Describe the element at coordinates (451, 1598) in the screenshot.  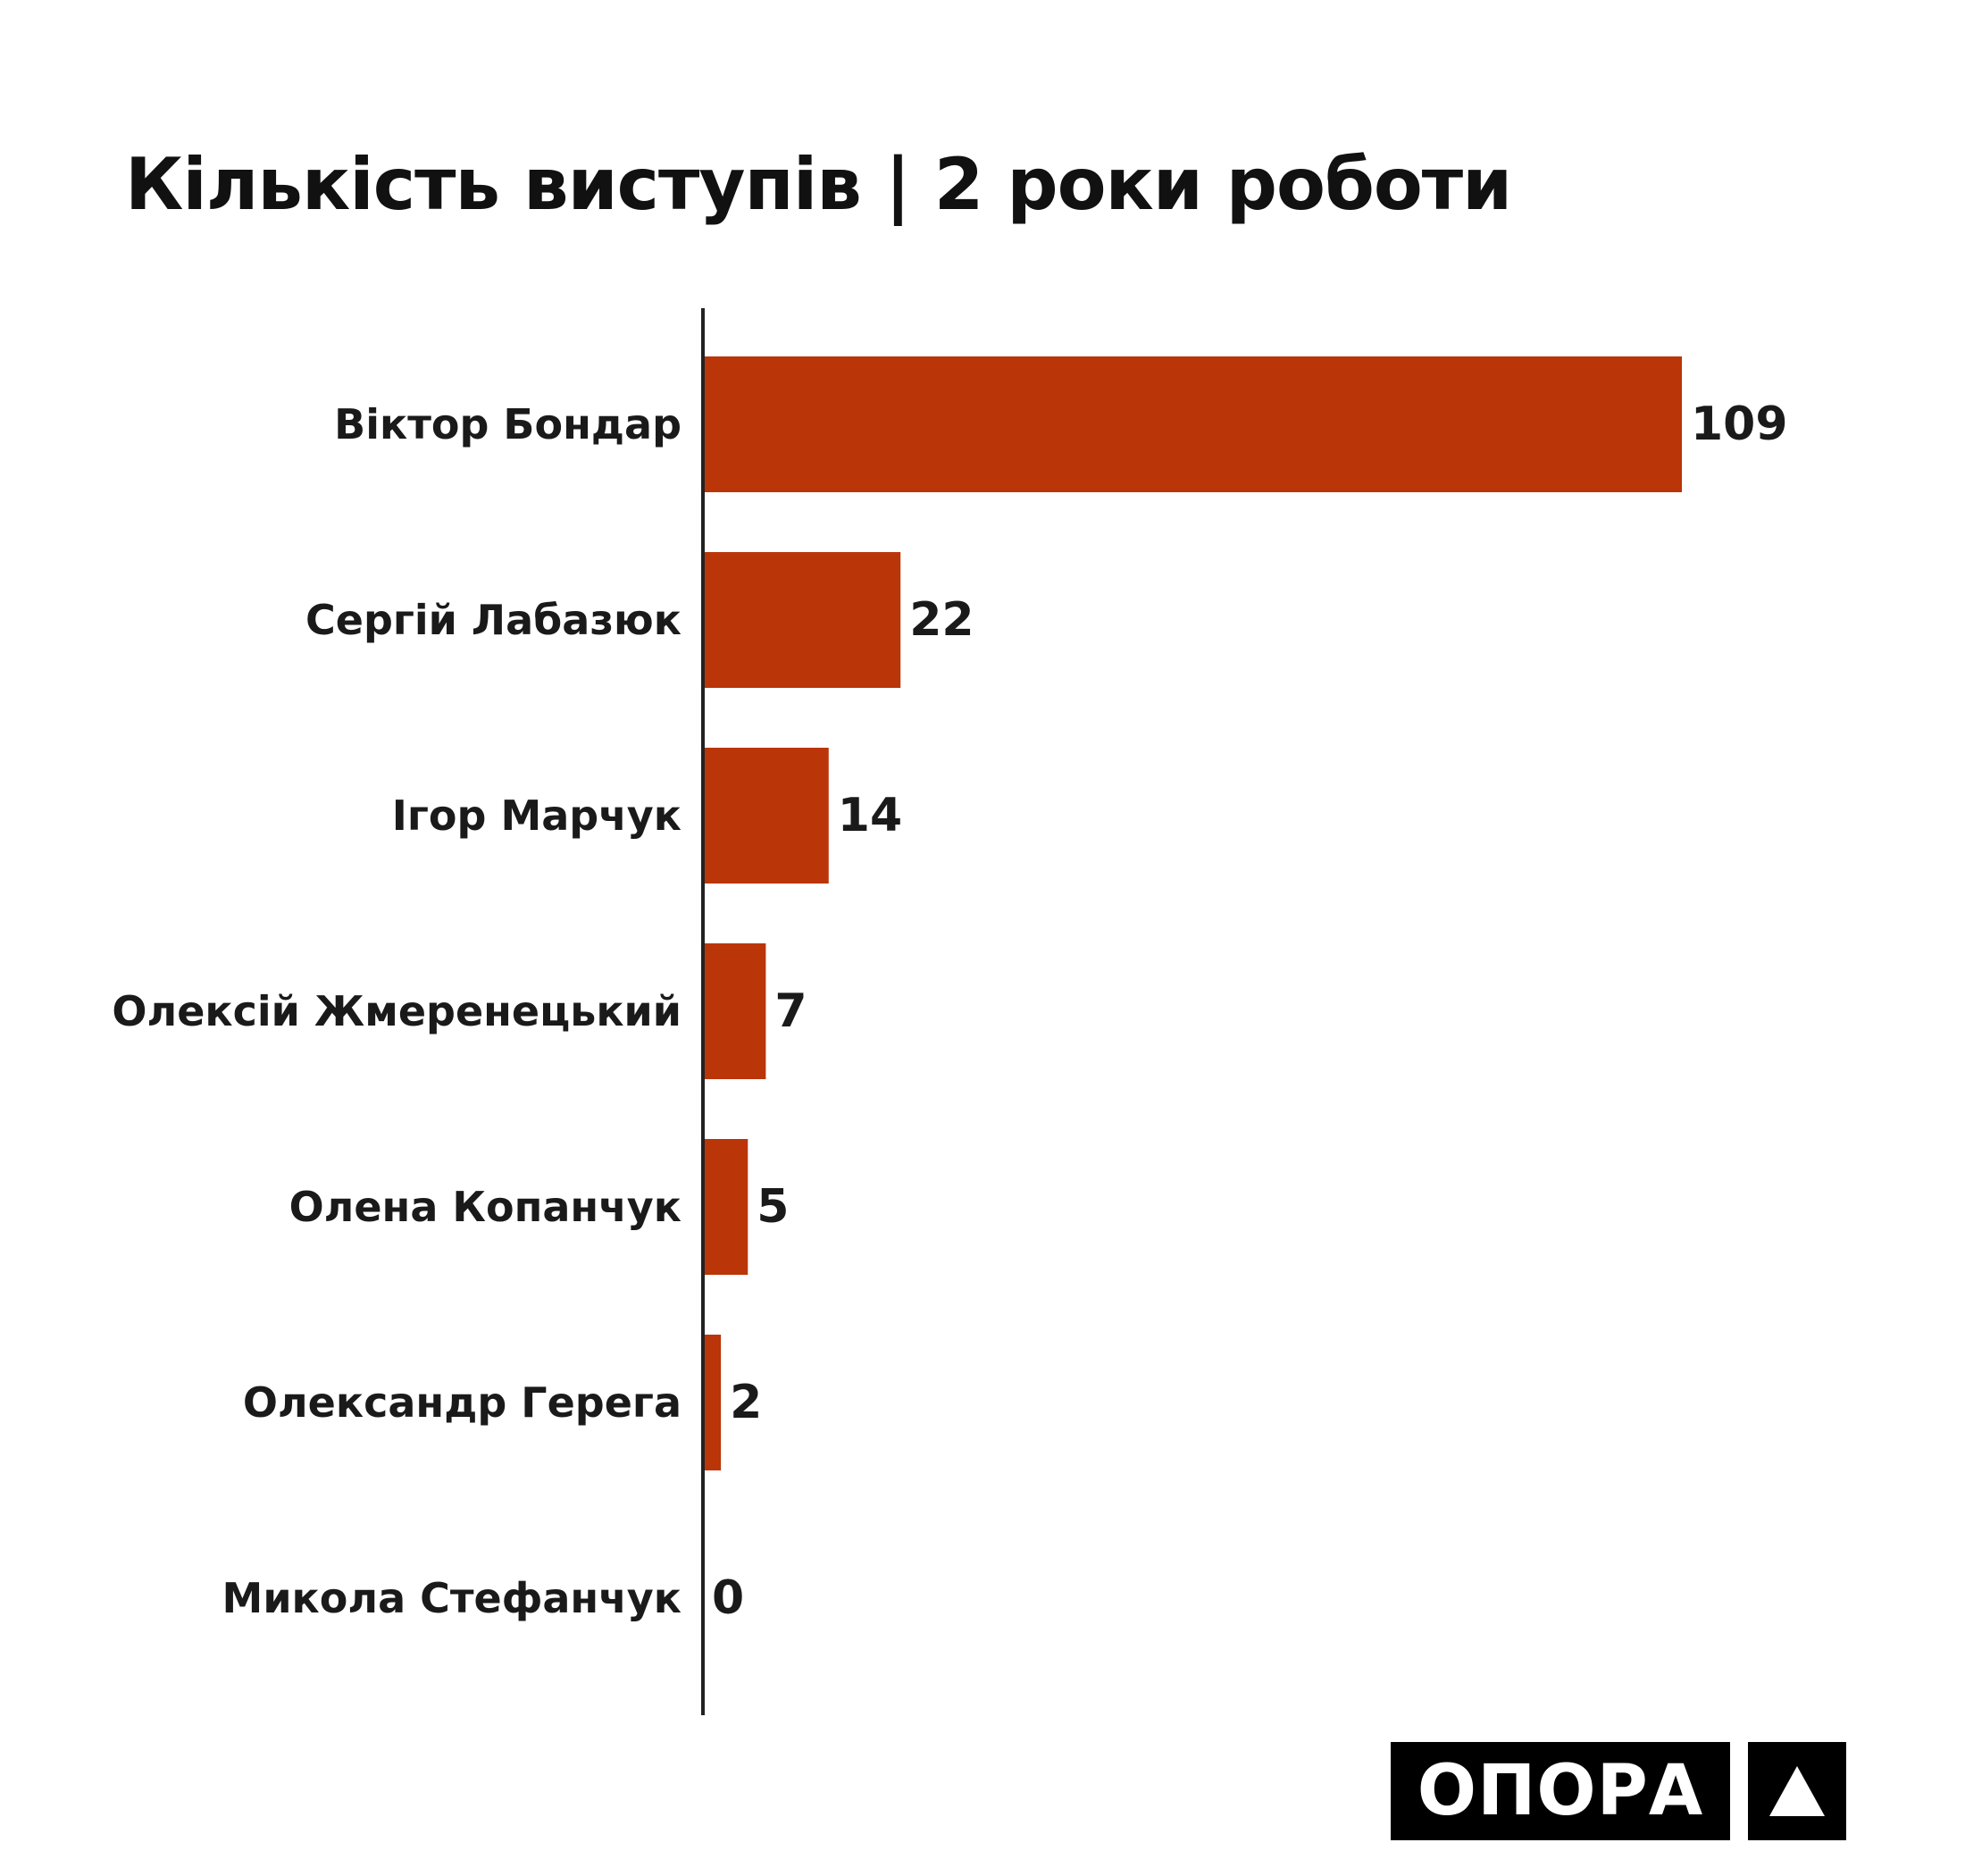
I see `category-label: Микола Стефанчук` at that location.